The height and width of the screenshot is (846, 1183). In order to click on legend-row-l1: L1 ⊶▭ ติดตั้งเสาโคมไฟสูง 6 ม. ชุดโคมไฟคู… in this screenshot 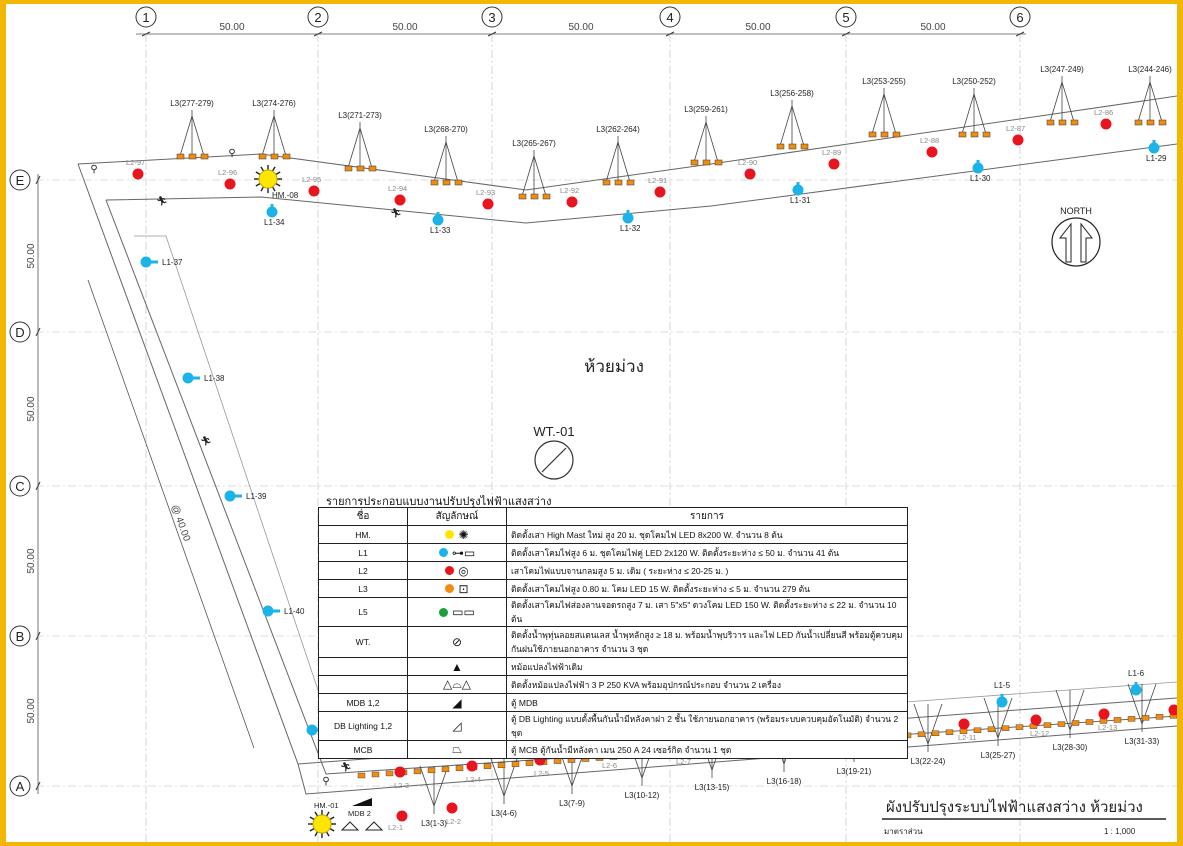, I will do `click(613, 552)`.